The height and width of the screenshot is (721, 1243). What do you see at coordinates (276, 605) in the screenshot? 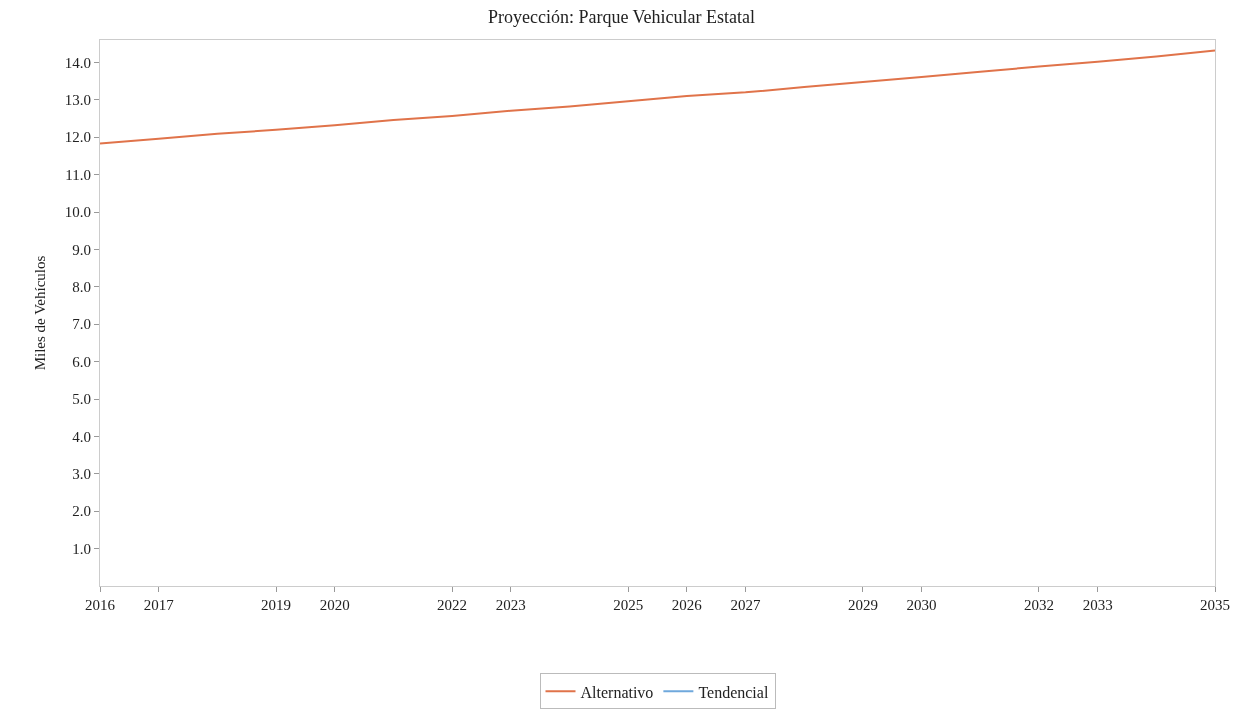
I see `x-tick-label: 2019` at bounding box center [276, 605].